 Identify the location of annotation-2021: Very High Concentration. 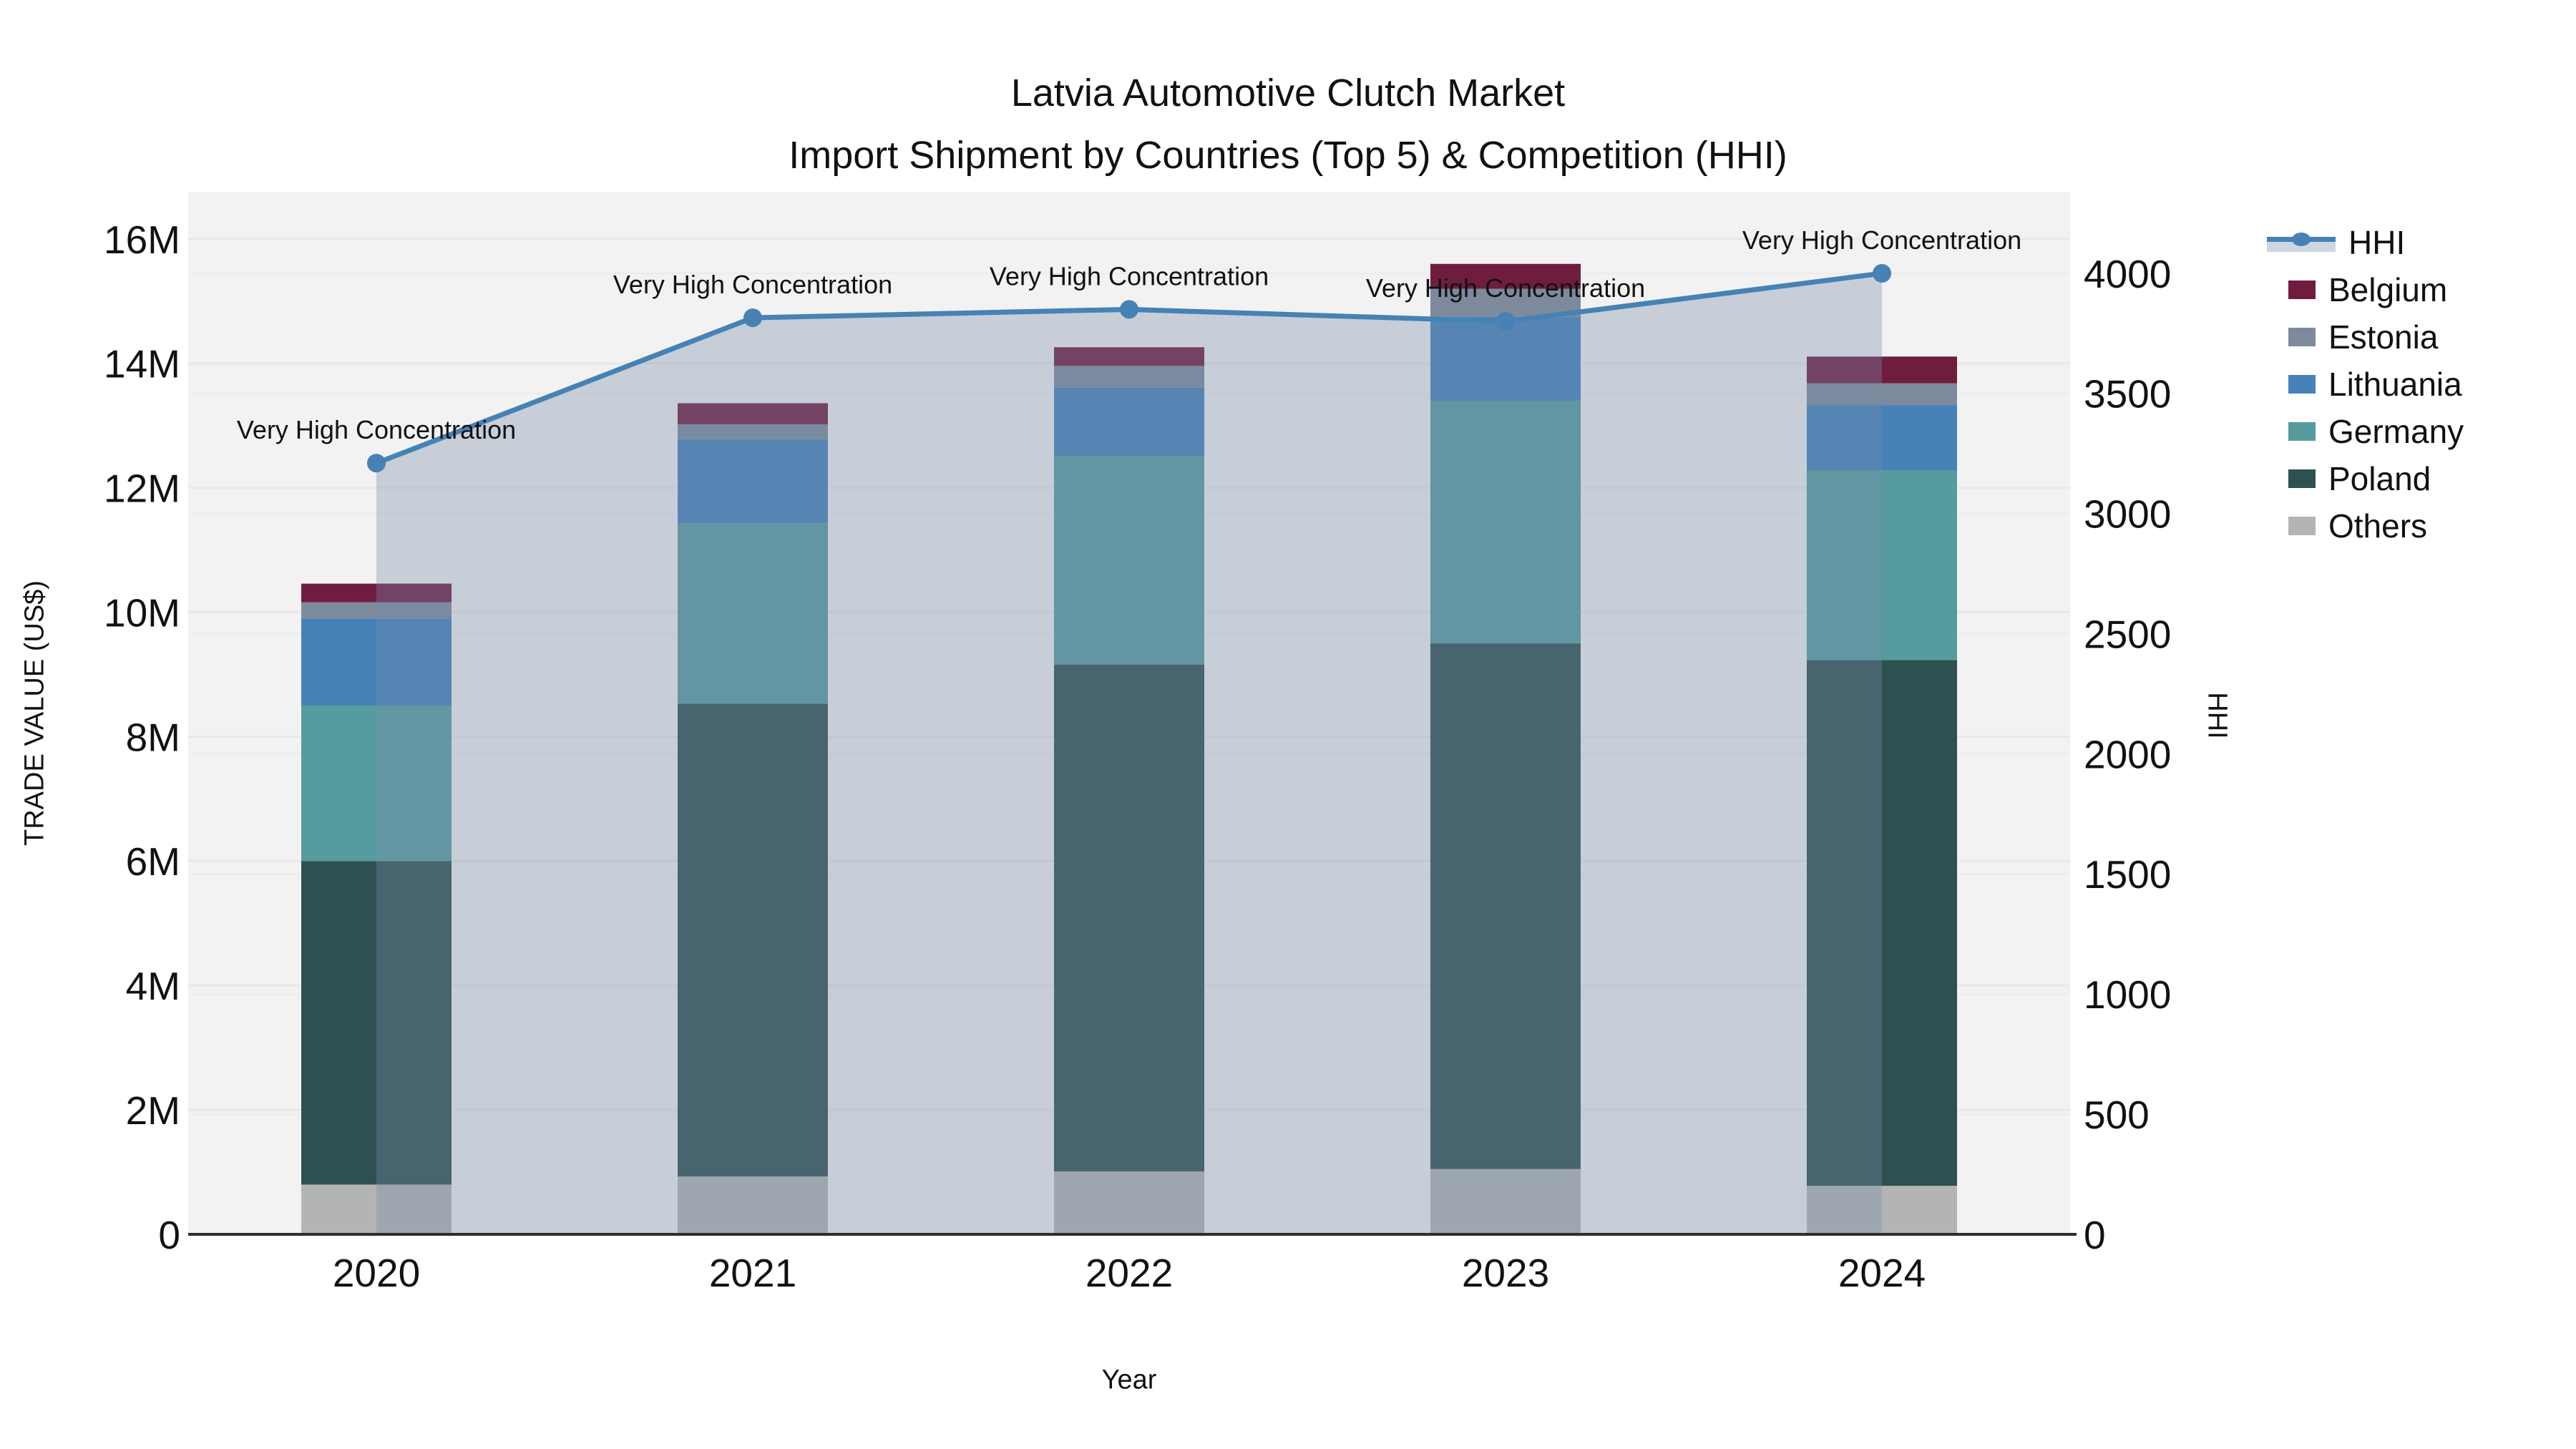
(752, 284).